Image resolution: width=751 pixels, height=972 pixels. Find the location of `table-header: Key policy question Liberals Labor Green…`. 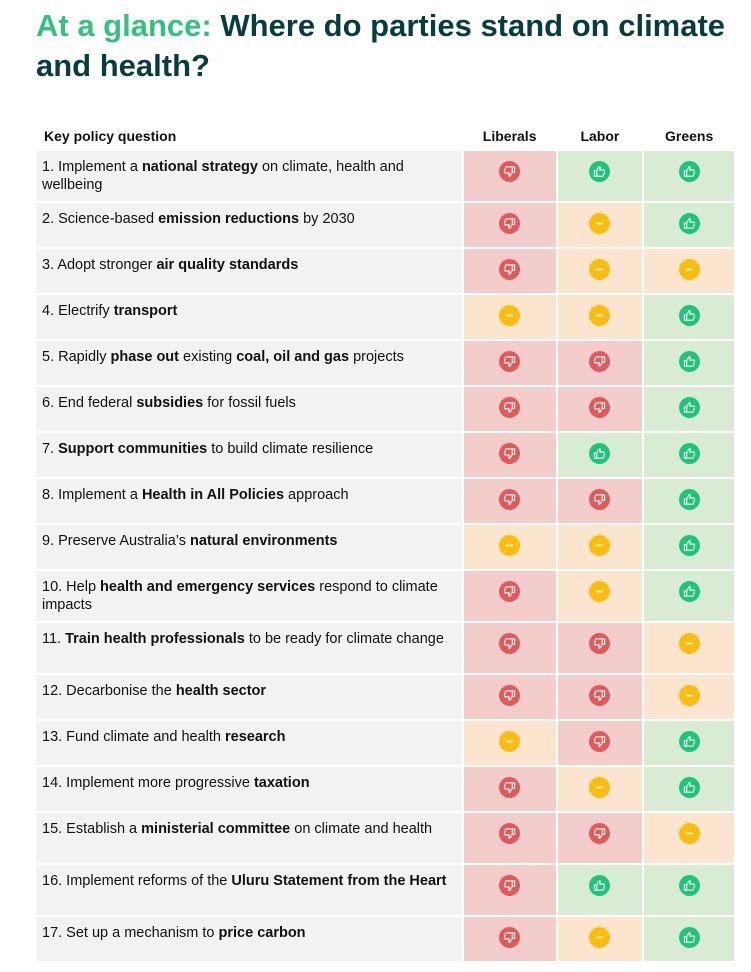

table-header: Key policy question Liberals Labor Green… is located at coordinates (385, 135).